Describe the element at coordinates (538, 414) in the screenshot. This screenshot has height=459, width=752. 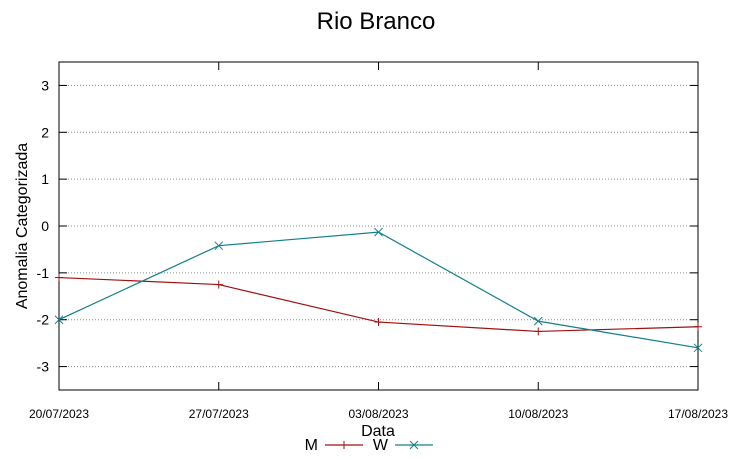
I see `x-tick-label: 10/08/2023` at that location.